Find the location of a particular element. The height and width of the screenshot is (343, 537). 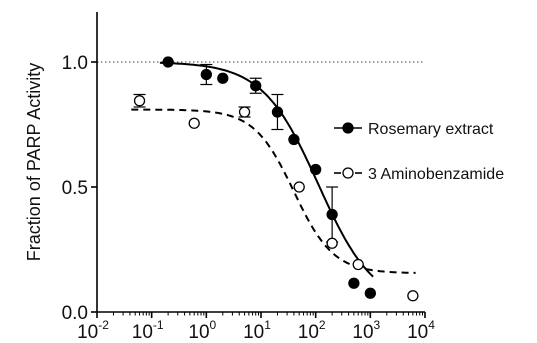

x-tick-label: 10³ is located at coordinates (366, 330).